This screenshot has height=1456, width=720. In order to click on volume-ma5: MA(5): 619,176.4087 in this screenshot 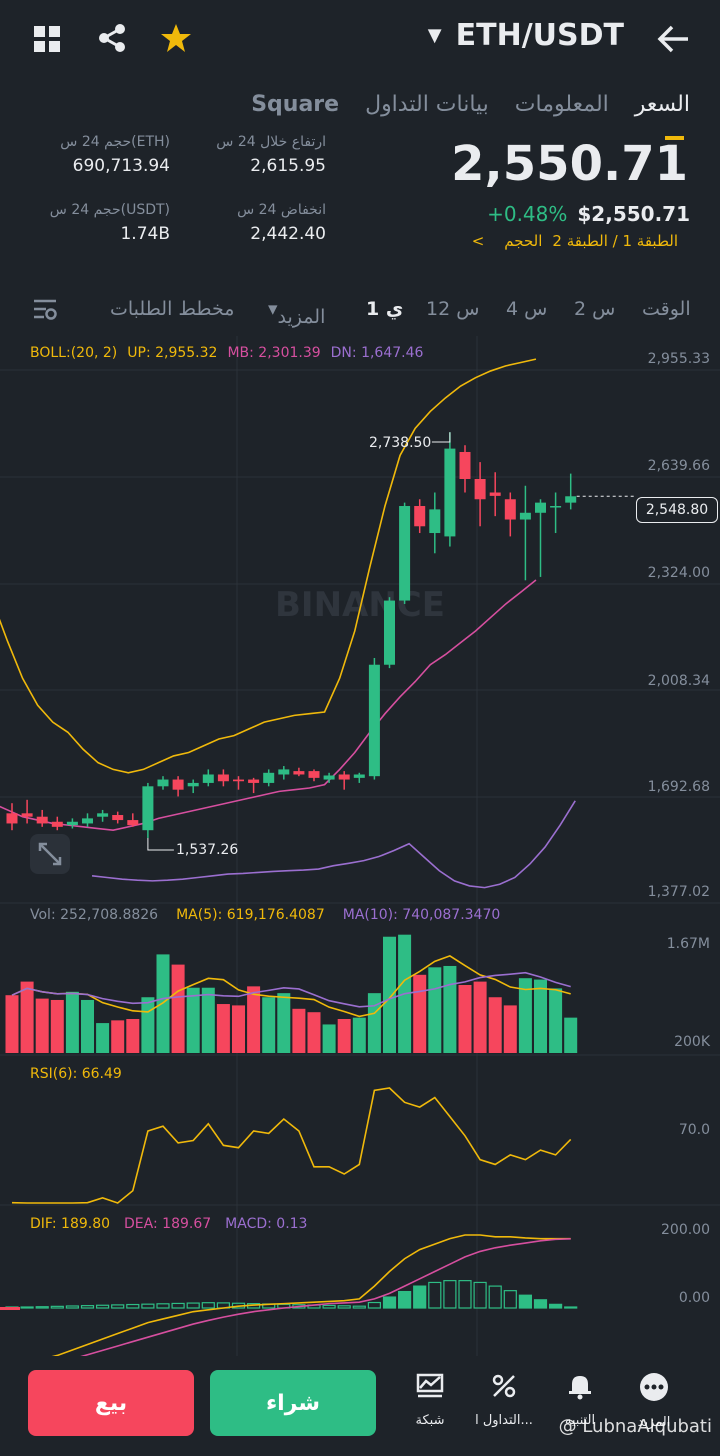, I will do `click(250, 915)`.